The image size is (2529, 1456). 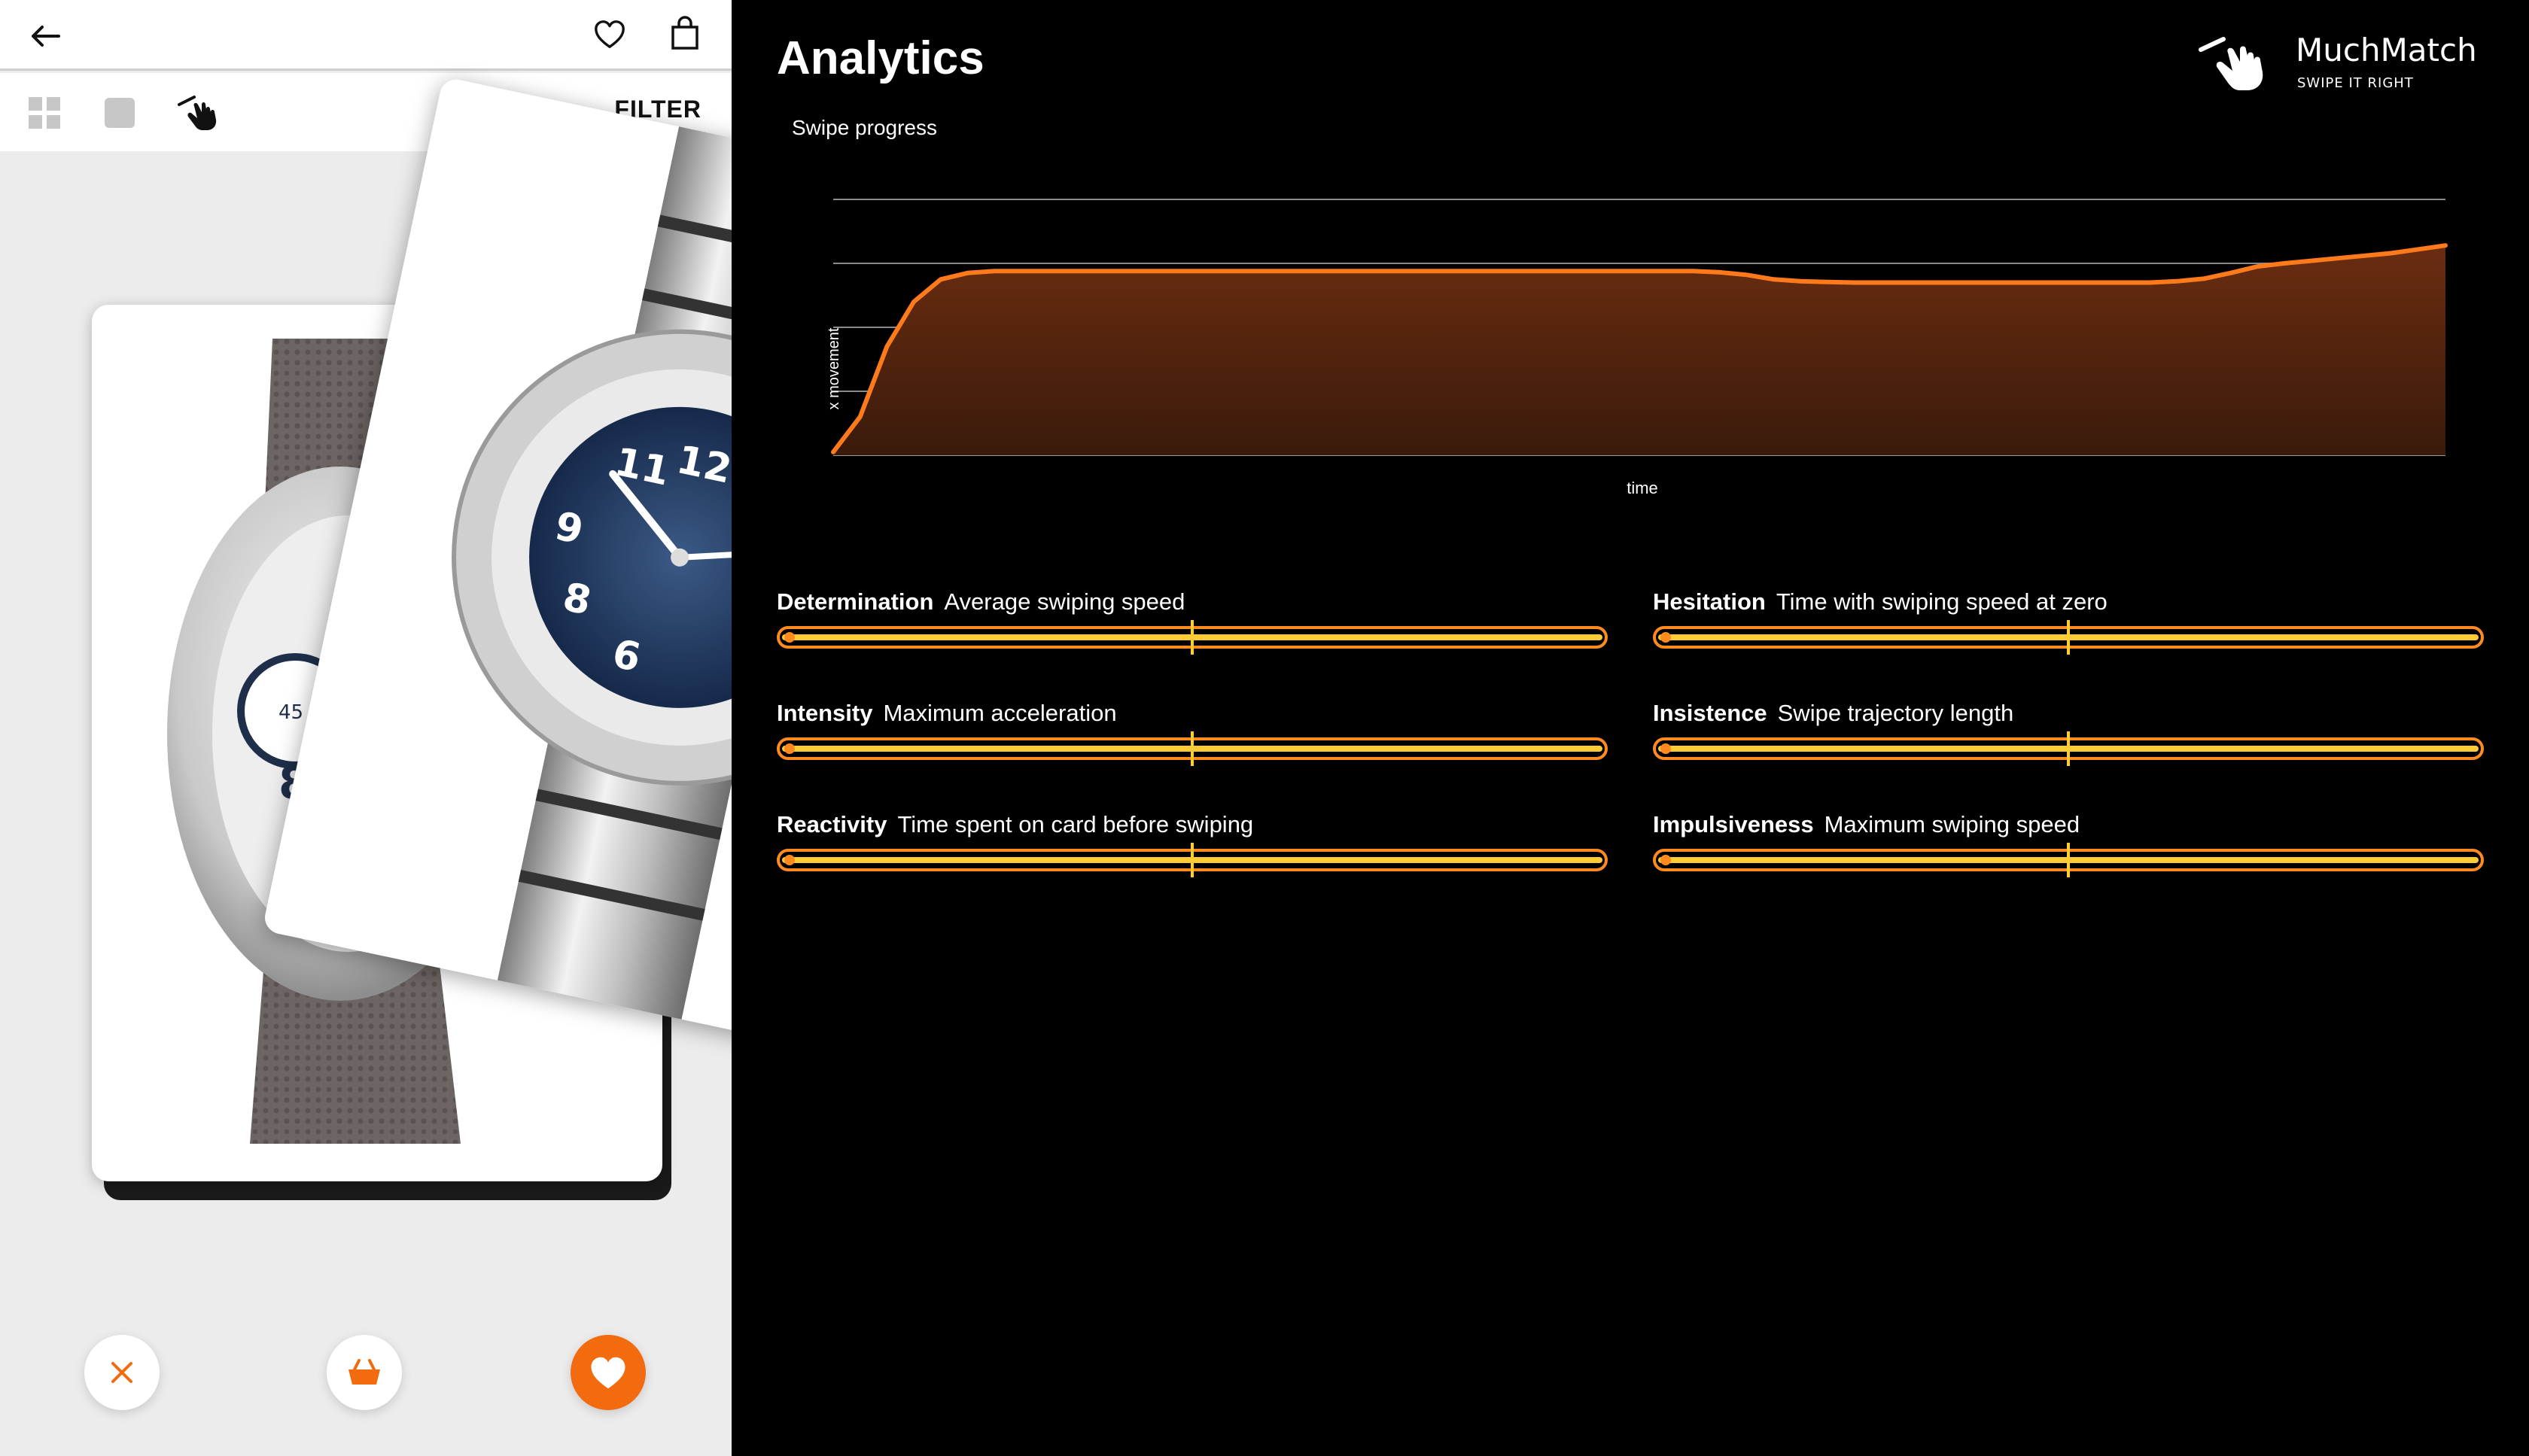 I want to click on shopping-bag-icon, so click(x=685, y=33).